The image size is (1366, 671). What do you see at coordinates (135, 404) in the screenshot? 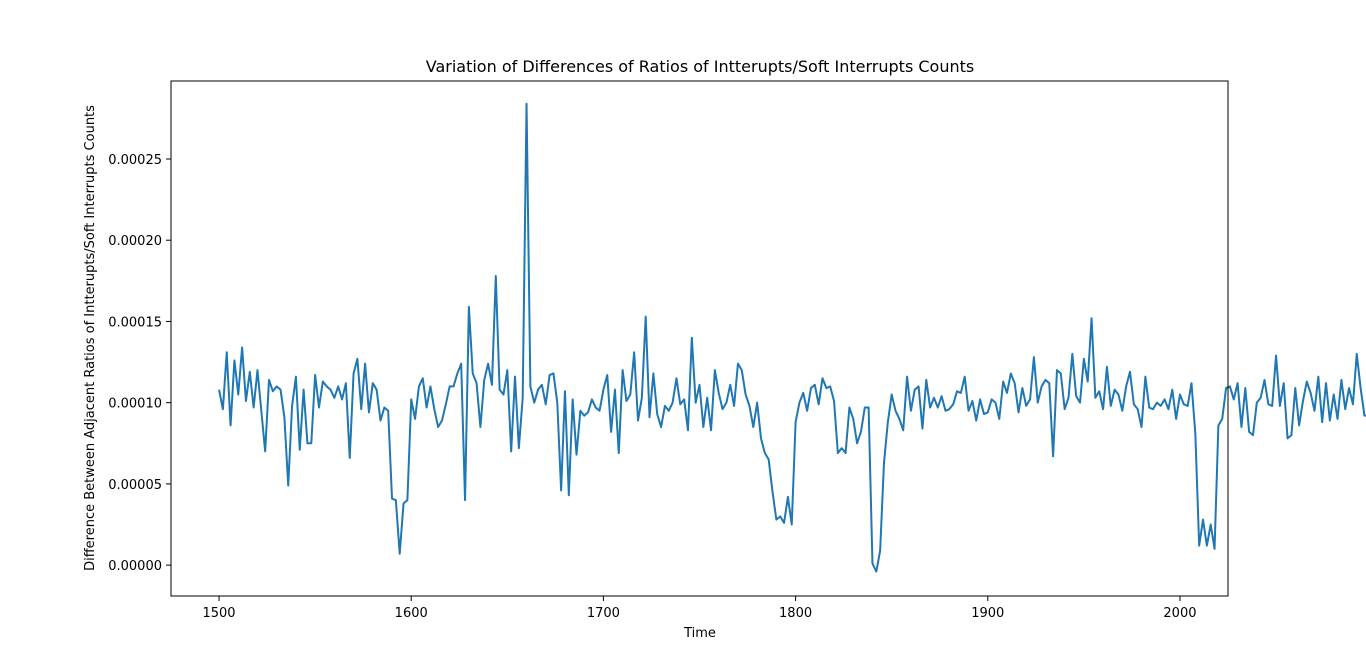
I see `y-tick-label: 0.00010` at bounding box center [135, 404].